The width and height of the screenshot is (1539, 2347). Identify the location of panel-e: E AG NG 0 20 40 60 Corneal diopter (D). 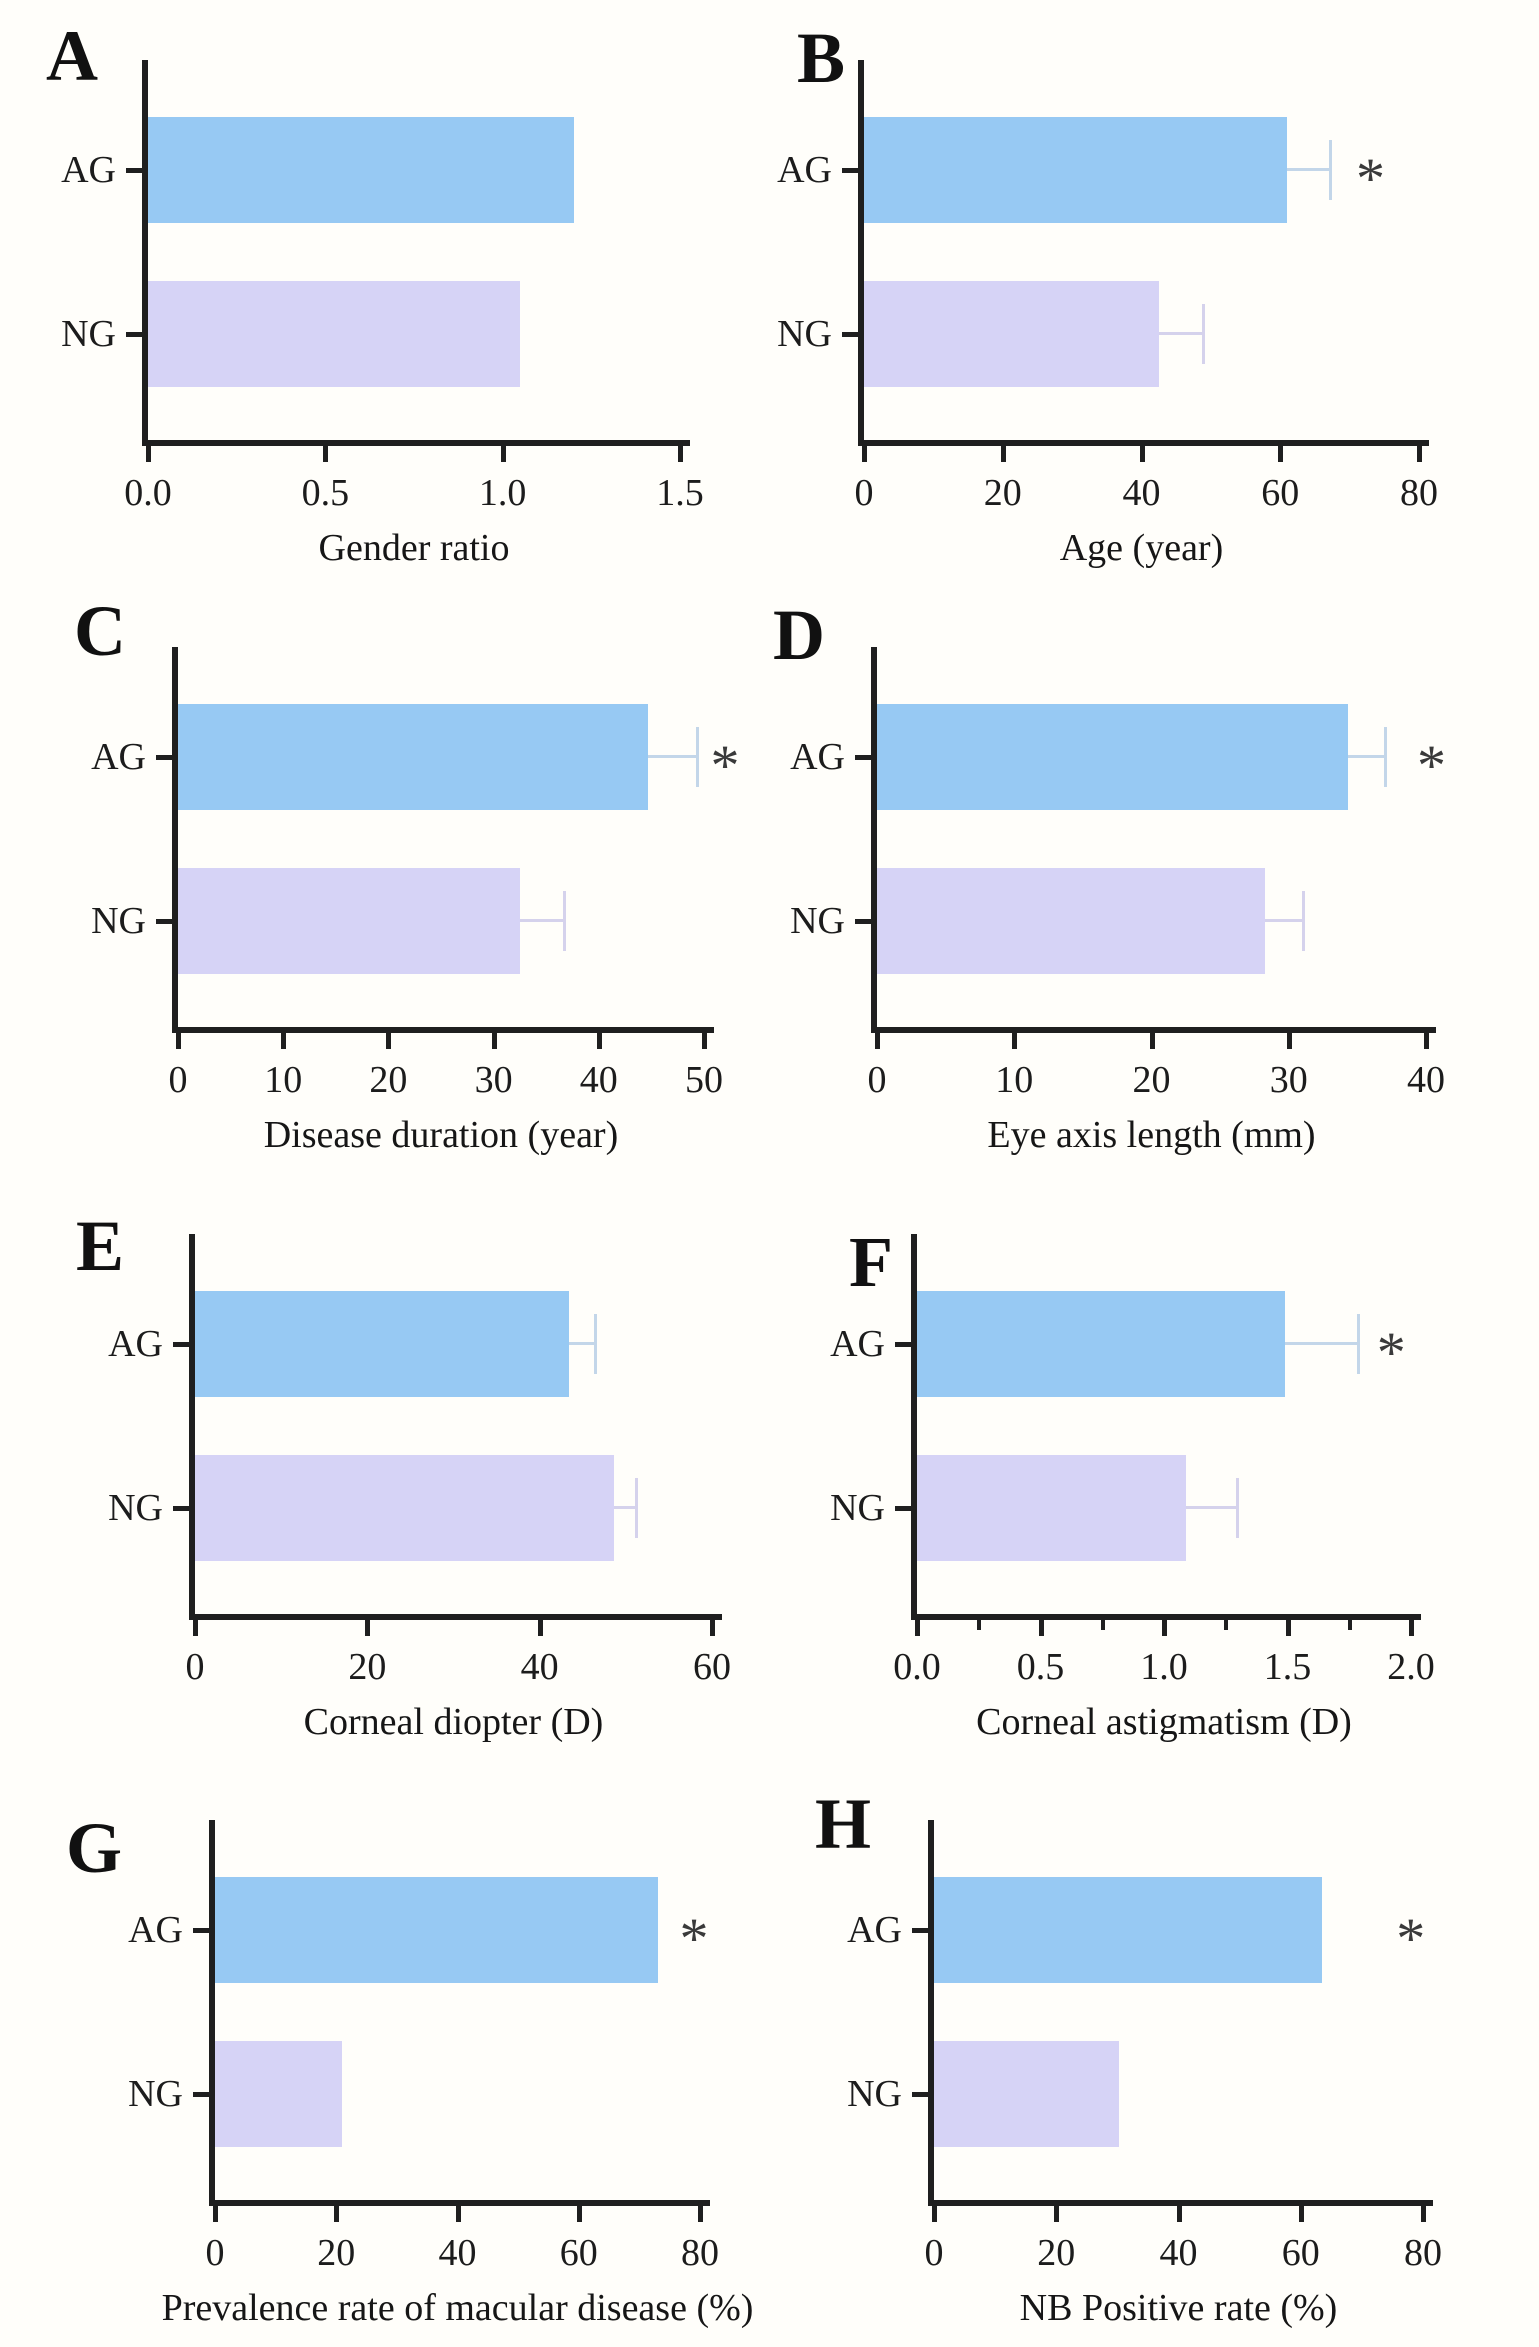
(384, 1467).